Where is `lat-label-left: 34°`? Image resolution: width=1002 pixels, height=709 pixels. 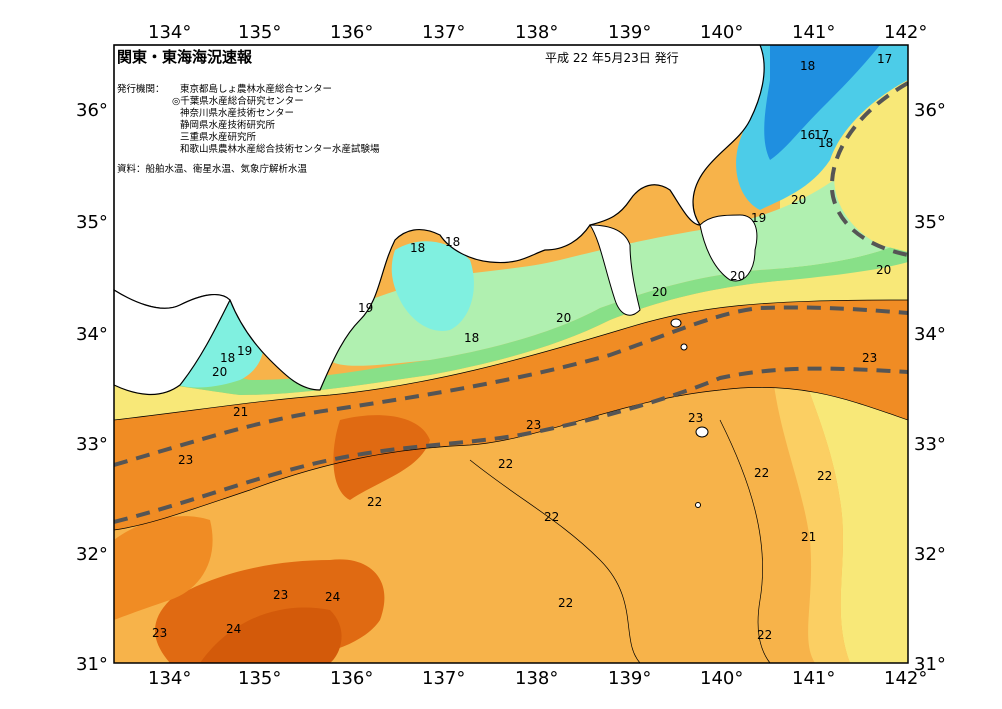 lat-label-left: 34° is located at coordinates (92, 334).